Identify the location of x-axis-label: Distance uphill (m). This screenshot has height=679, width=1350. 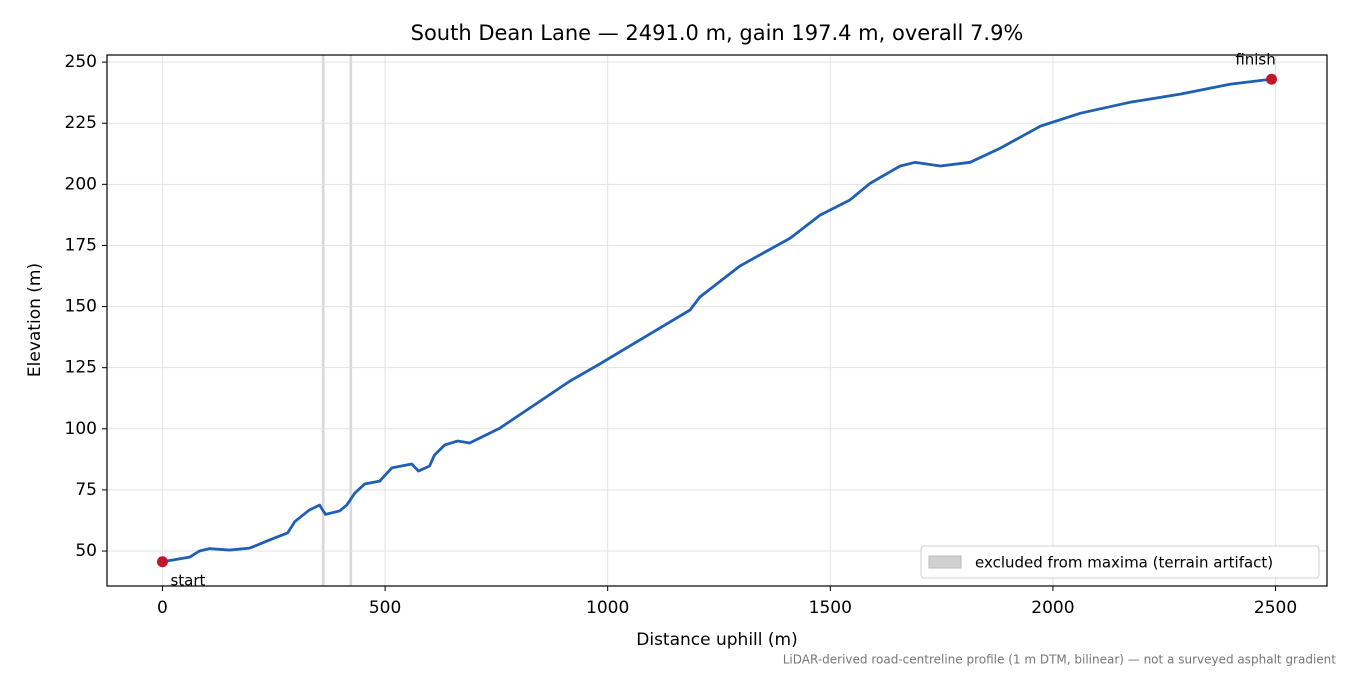
(716, 640).